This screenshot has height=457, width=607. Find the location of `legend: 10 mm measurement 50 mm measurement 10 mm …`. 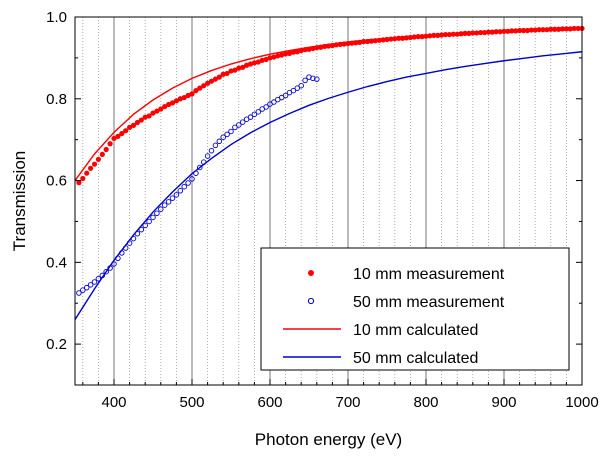

legend: 10 mm measurement 50 mm measurement 10 mm … is located at coordinates (415, 309).